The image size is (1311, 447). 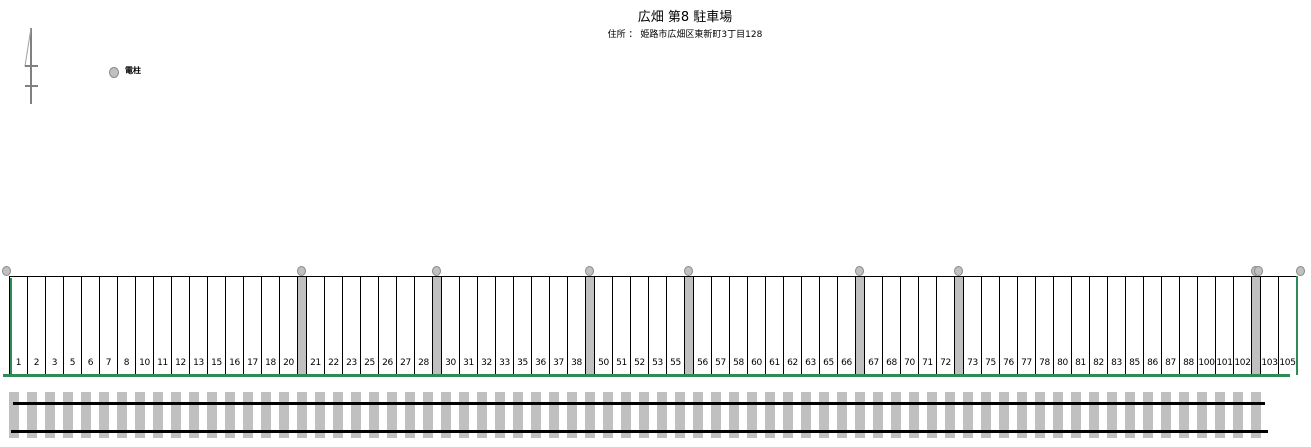 I want to click on parking-stall: 63, so click(x=810, y=326).